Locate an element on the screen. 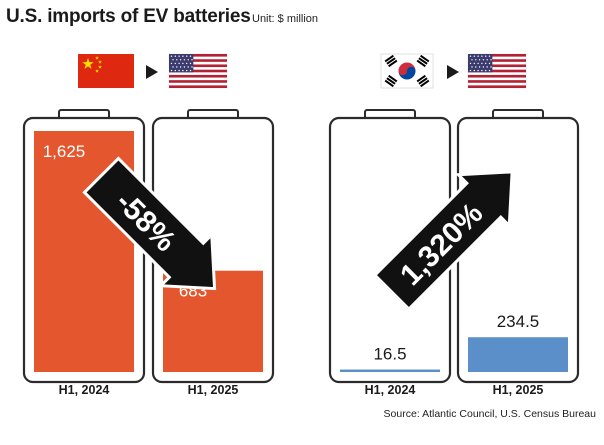 Image resolution: width=604 pixels, height=445 pixels. flag-bg is located at coordinates (106, 71).